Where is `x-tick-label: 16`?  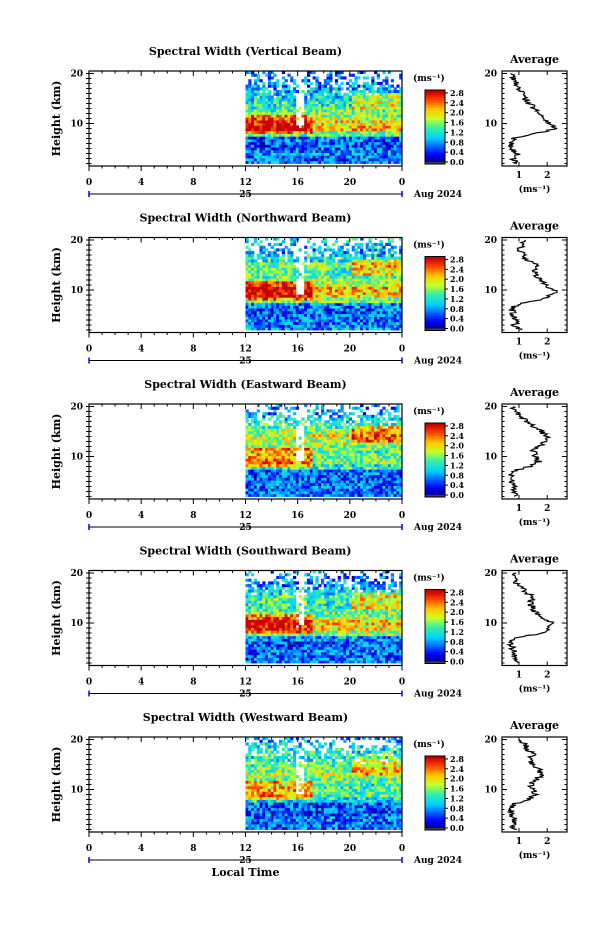 x-tick-label: 16 is located at coordinates (297, 183).